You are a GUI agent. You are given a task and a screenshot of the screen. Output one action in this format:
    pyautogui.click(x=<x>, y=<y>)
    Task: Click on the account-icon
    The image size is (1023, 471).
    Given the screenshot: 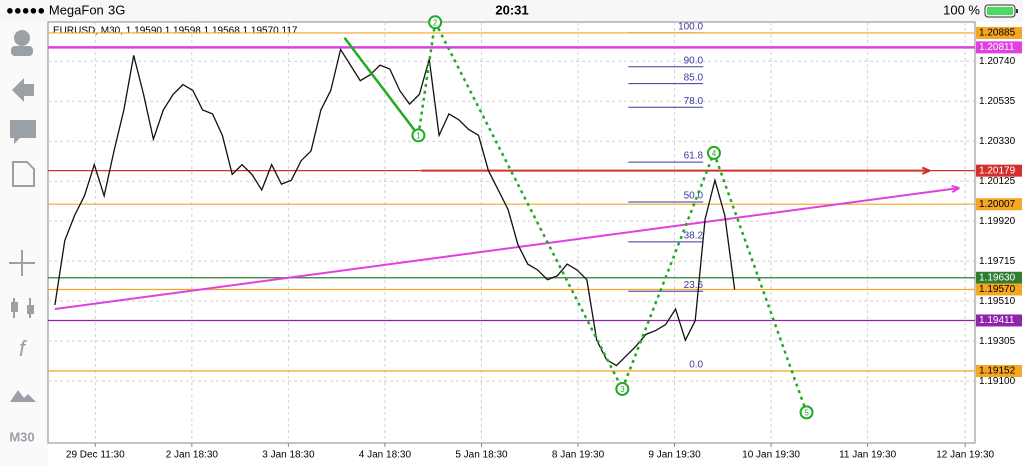 What is the action you would take?
    pyautogui.click(x=22, y=38)
    